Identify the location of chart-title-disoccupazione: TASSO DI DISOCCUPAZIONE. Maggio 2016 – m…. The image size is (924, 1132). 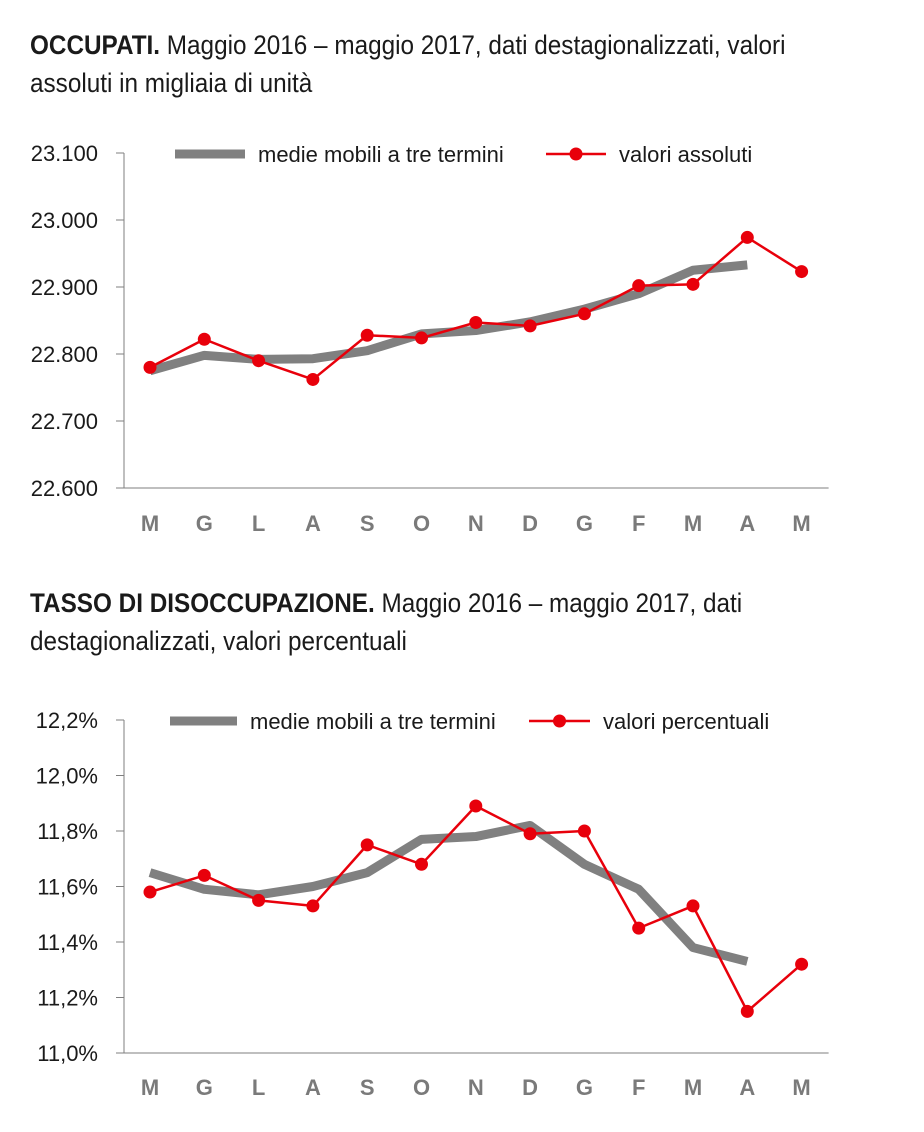
(408, 622).